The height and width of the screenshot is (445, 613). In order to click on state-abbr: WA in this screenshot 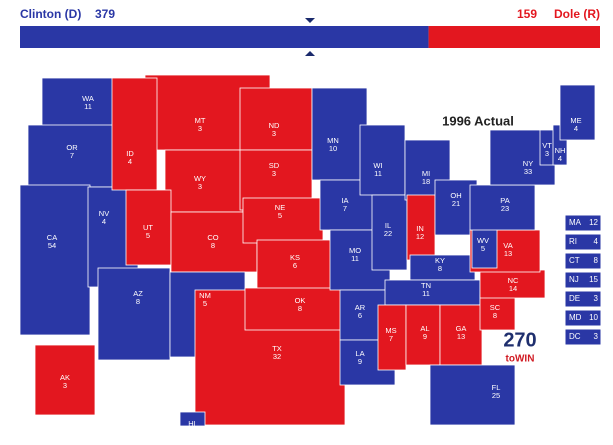, I will do `click(88, 98)`.